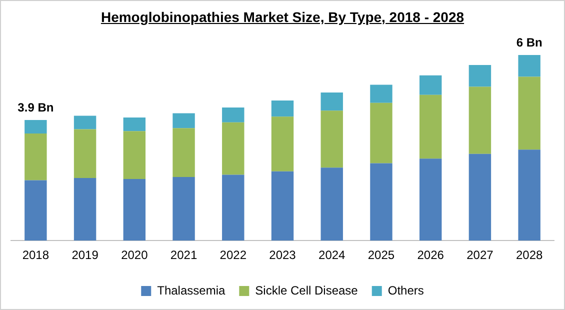 This screenshot has height=310, width=565. I want to click on legend-label: Thalassemia, so click(191, 290).